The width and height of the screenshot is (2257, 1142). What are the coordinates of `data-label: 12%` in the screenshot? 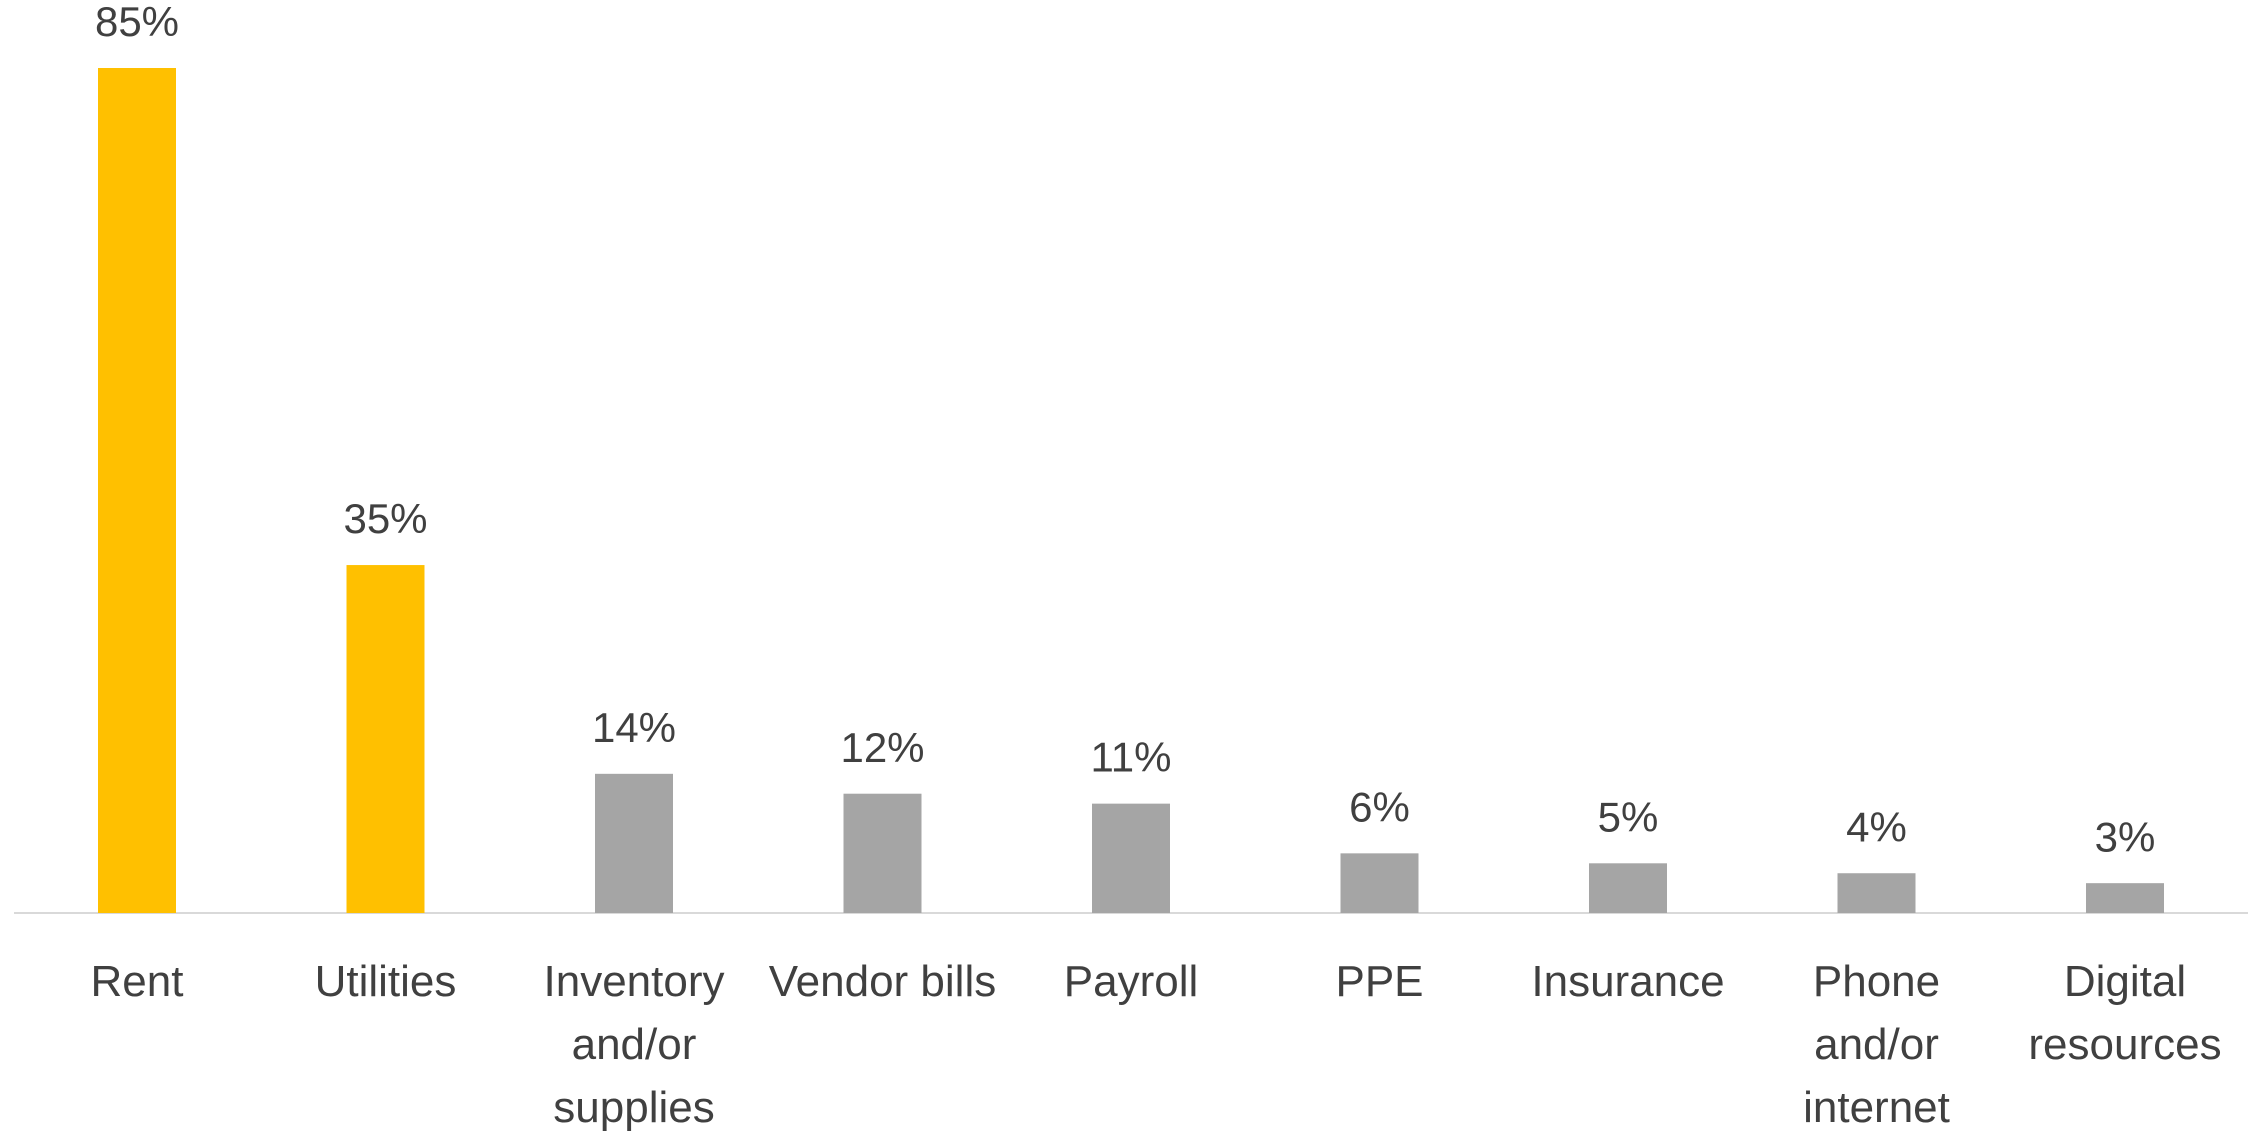 It's located at (882, 747).